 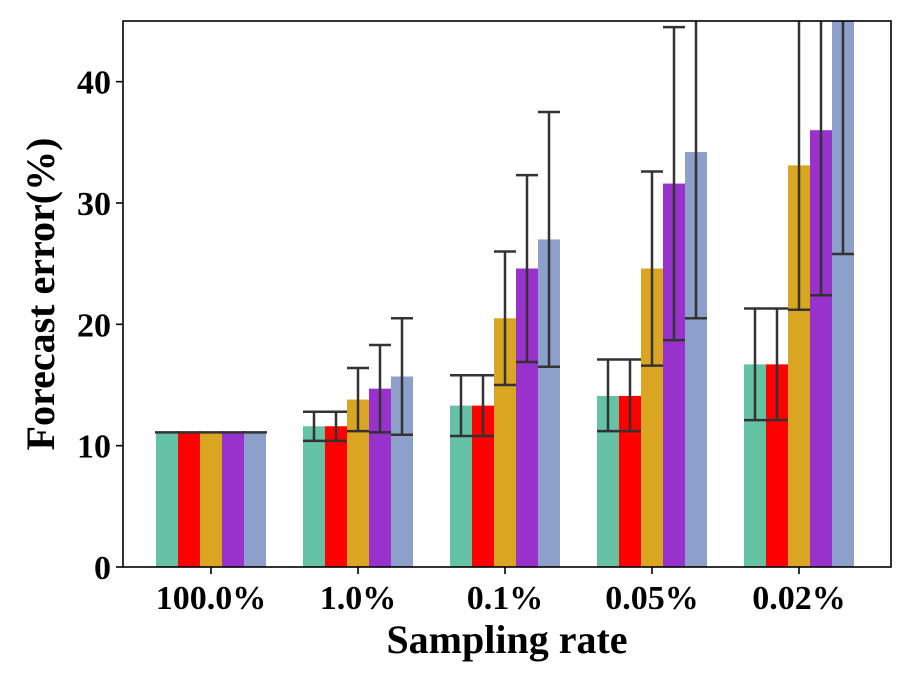 What do you see at coordinates (211, 598) in the screenshot?
I see `x-tick-label: 100.0%` at bounding box center [211, 598].